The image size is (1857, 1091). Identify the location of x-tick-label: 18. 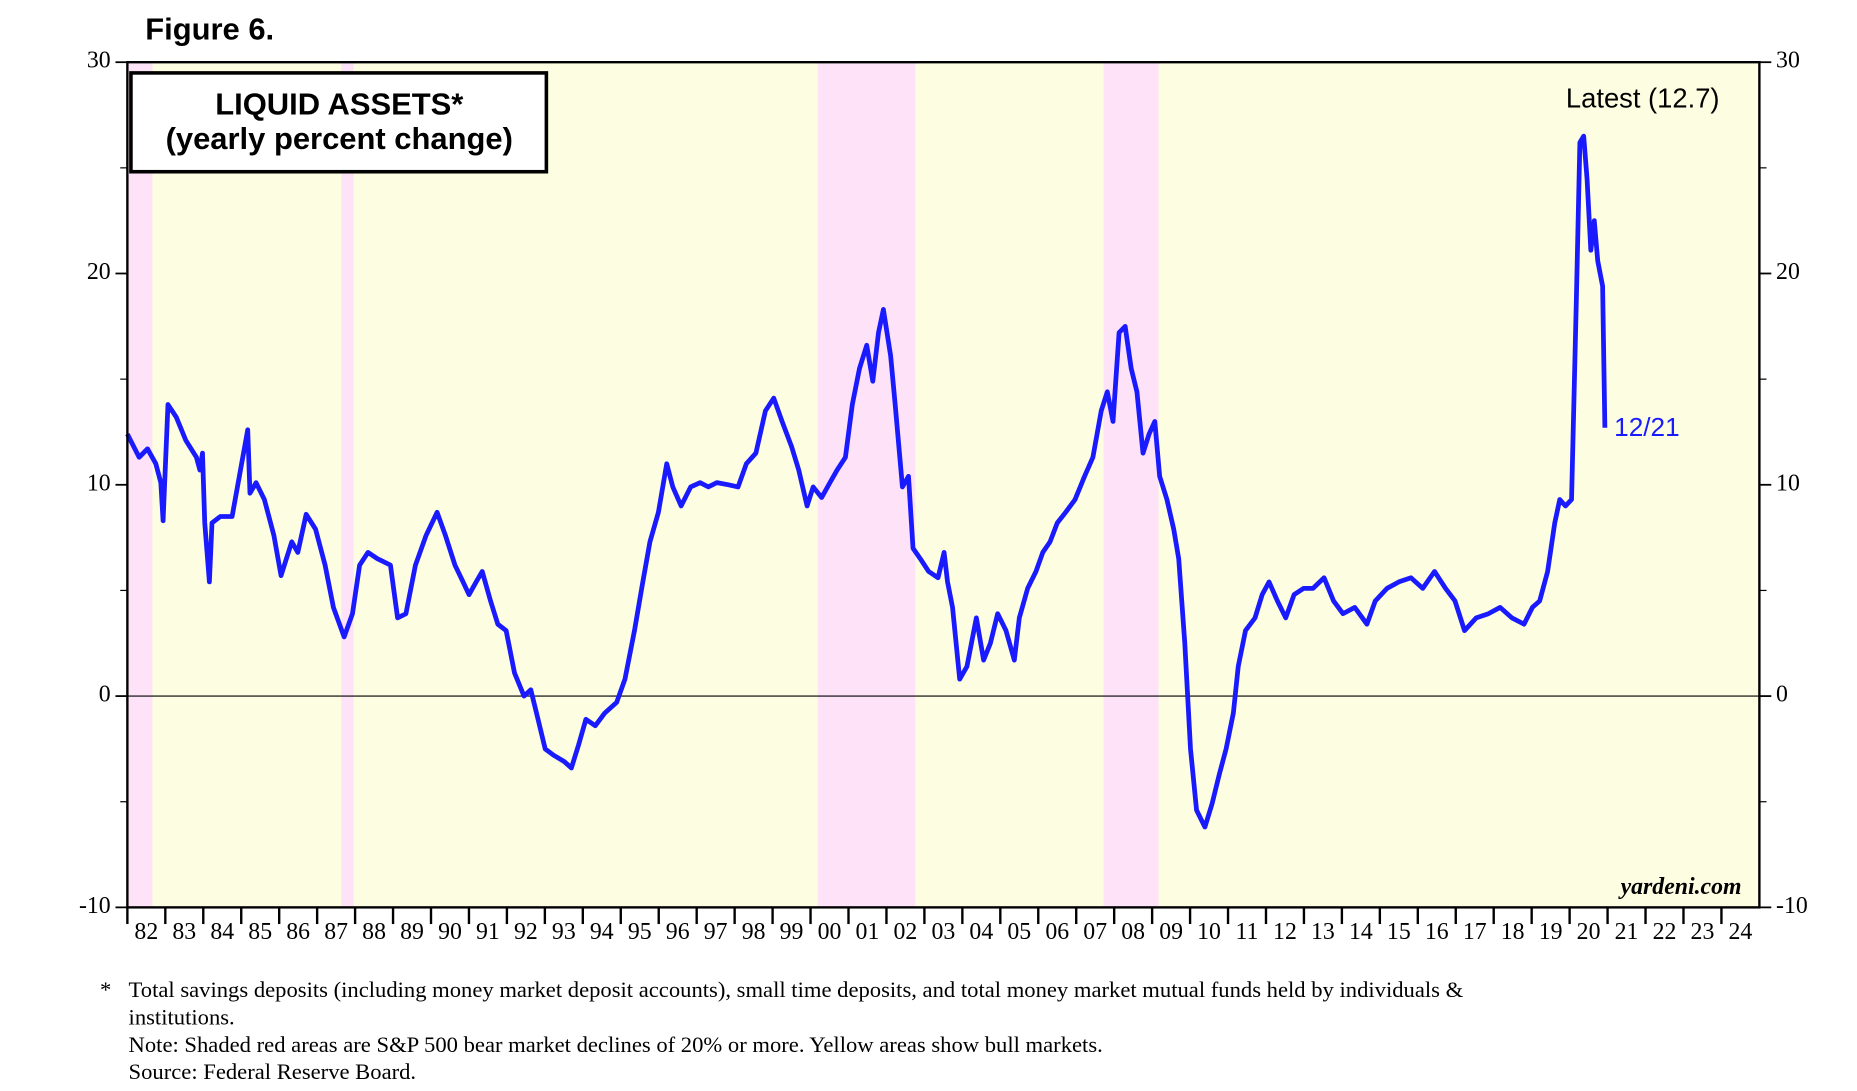
(1513, 932).